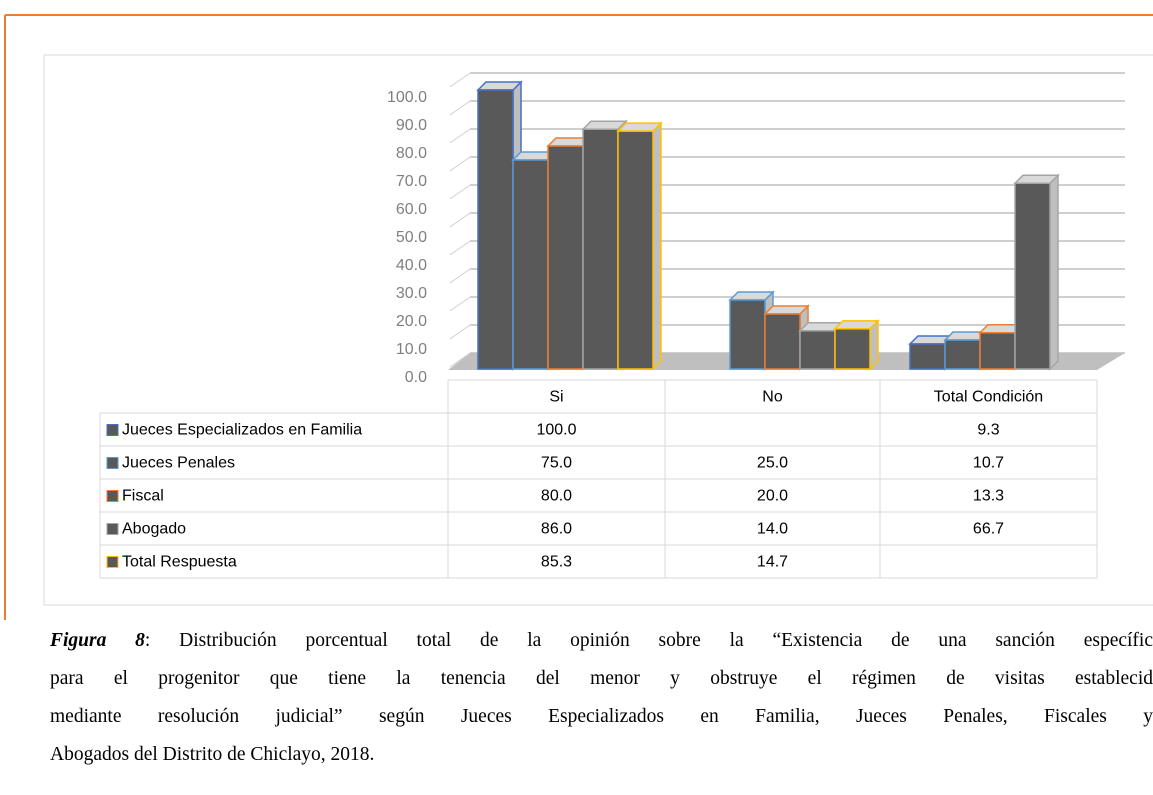 This screenshot has height=795, width=1153. What do you see at coordinates (411, 293) in the screenshot?
I see `y-tick-label: 30.0` at bounding box center [411, 293].